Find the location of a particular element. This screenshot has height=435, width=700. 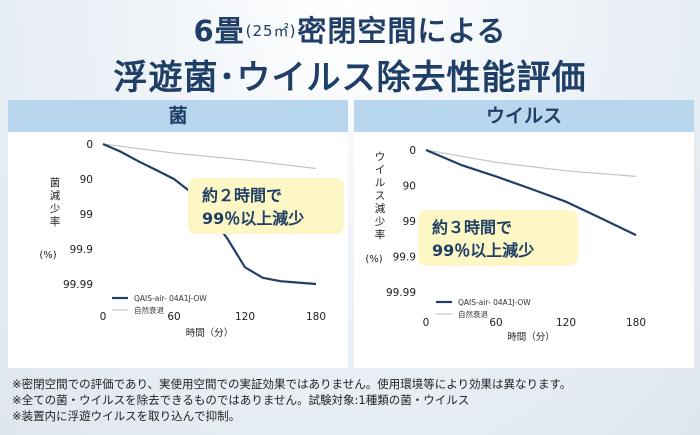

annotation-line1: 約２時間で is located at coordinates (242, 195).